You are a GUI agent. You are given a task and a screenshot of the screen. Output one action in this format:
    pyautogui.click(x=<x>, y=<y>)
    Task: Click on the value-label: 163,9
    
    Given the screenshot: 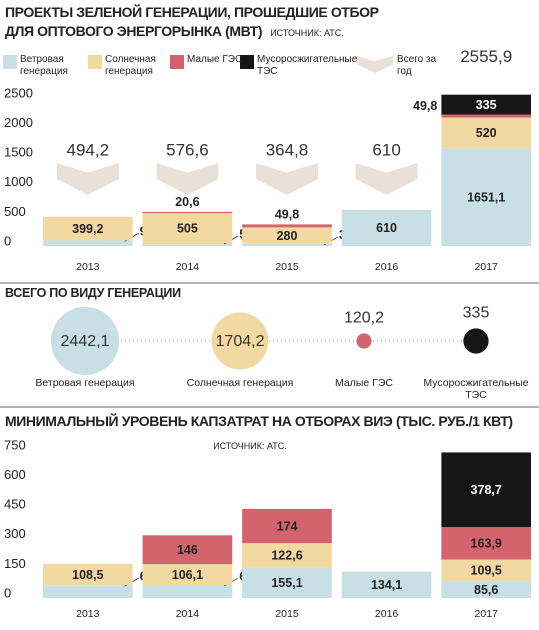 What is the action you would take?
    pyautogui.click(x=486, y=544)
    